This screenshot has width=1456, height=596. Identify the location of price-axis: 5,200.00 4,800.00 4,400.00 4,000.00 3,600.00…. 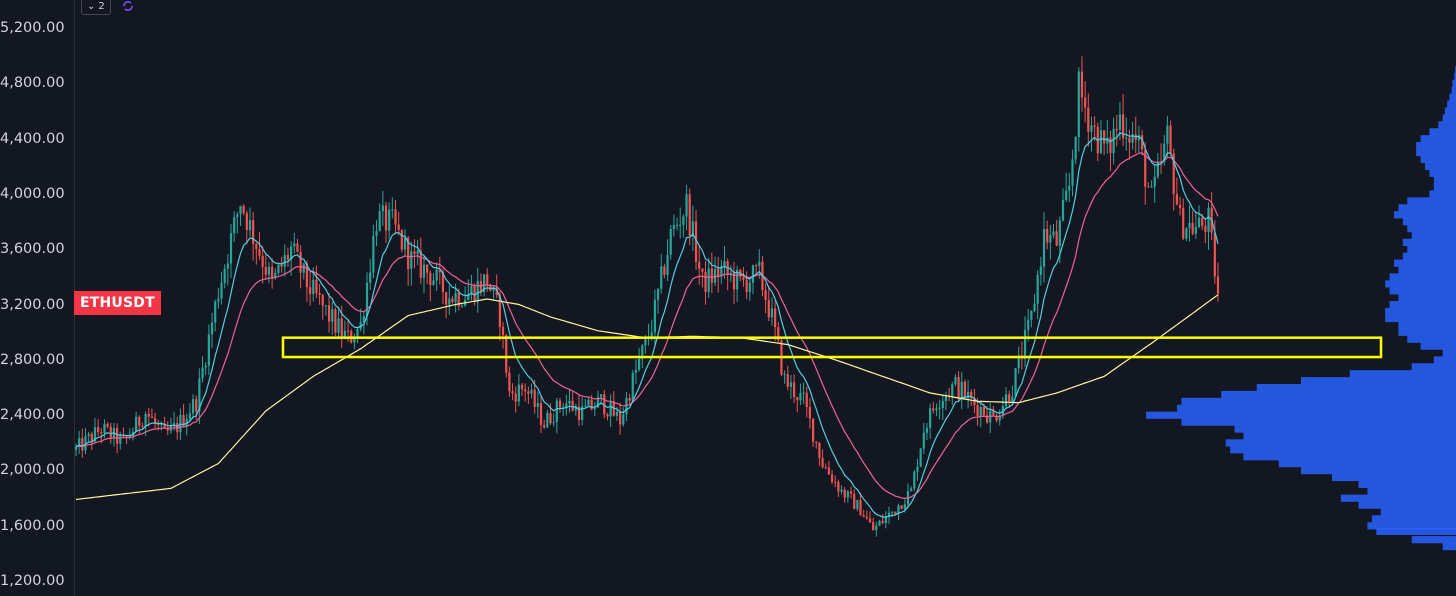
(37, 298).